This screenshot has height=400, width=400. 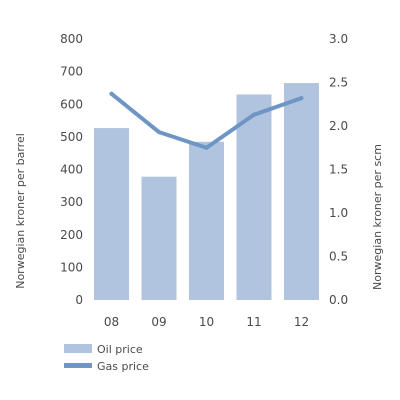 I want to click on right-tick-label: 2.0, so click(x=338, y=126).